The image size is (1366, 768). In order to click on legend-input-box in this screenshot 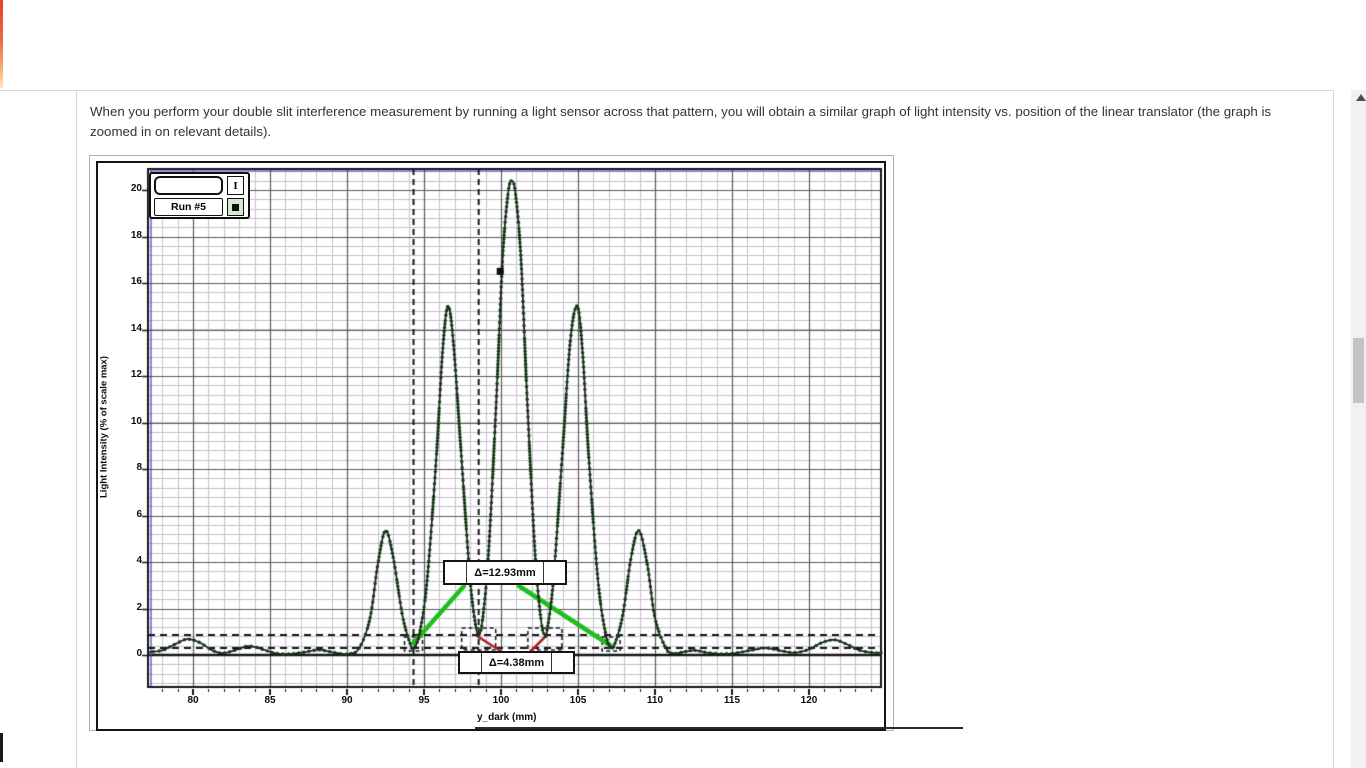, I will do `click(188, 185)`.